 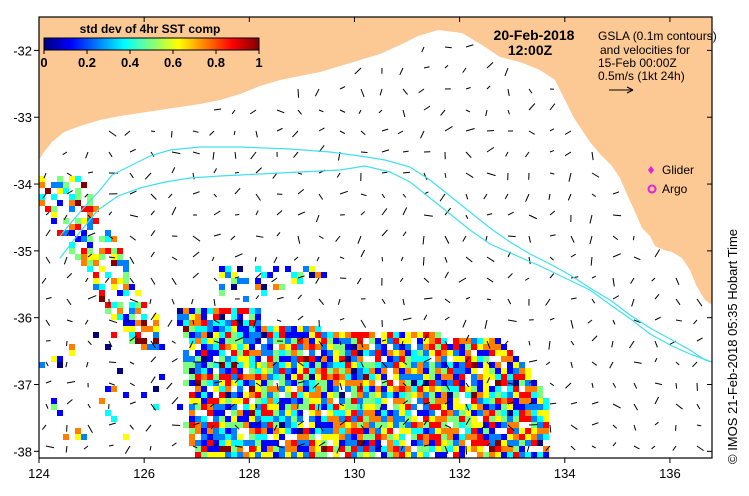 What do you see at coordinates (22, 184) in the screenshot?
I see `y-tick-label: -34` at bounding box center [22, 184].